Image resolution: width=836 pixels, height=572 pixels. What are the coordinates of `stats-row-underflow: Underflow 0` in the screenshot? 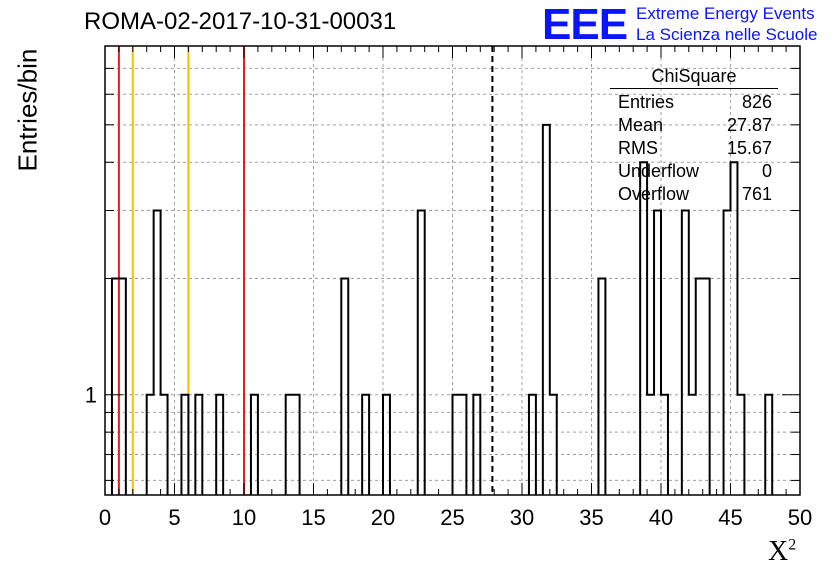 It's located at (694, 171).